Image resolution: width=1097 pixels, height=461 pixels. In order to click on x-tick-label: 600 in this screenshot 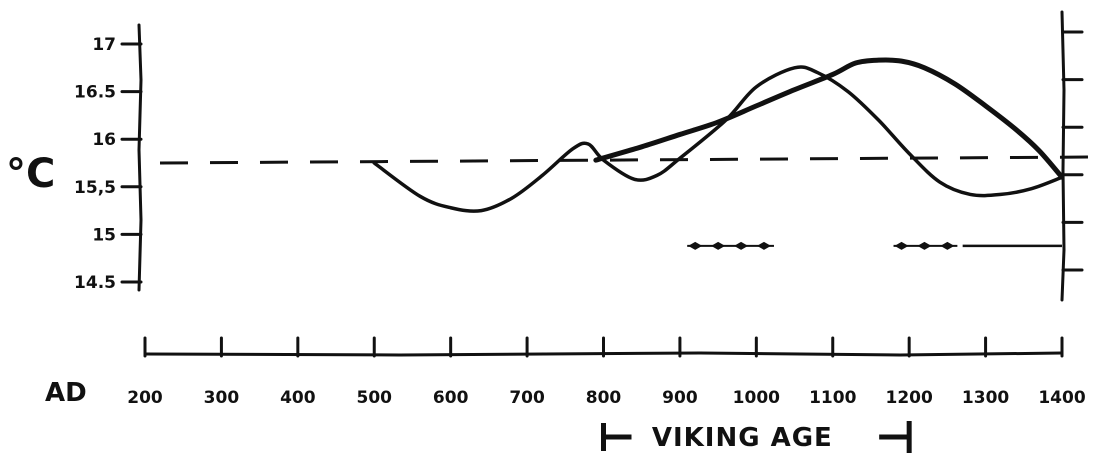, I will do `click(451, 398)`.